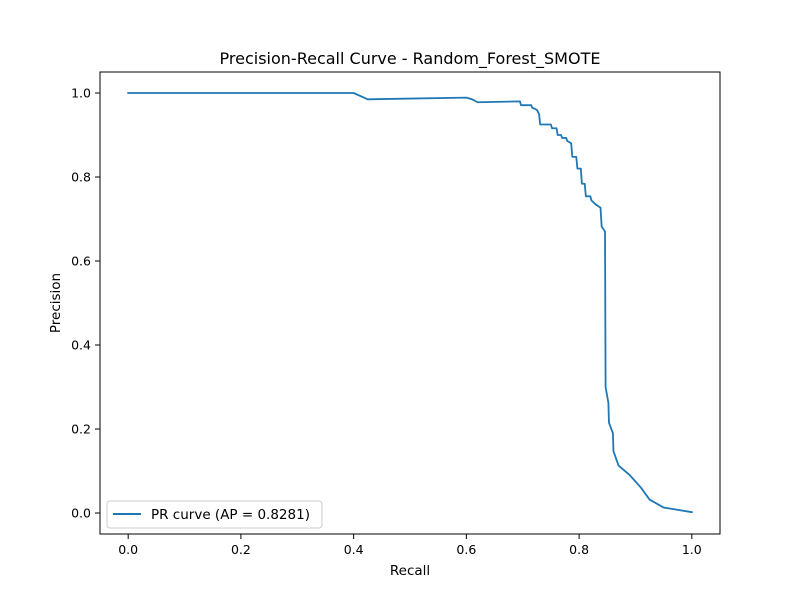  What do you see at coordinates (410, 545) in the screenshot?
I see `x-axis: 0.0 0.2 0.4 0.6 0.8 1.0` at bounding box center [410, 545].